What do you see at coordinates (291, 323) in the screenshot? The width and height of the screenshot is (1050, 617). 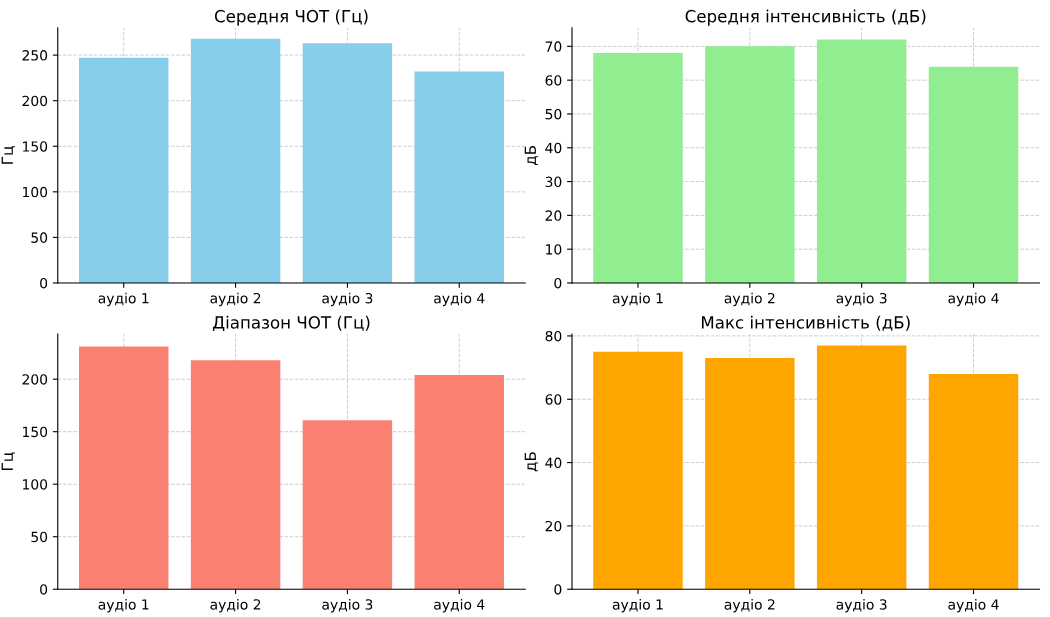 I see `chart-title: Діапазон ЧОТ (Гц)` at bounding box center [291, 323].